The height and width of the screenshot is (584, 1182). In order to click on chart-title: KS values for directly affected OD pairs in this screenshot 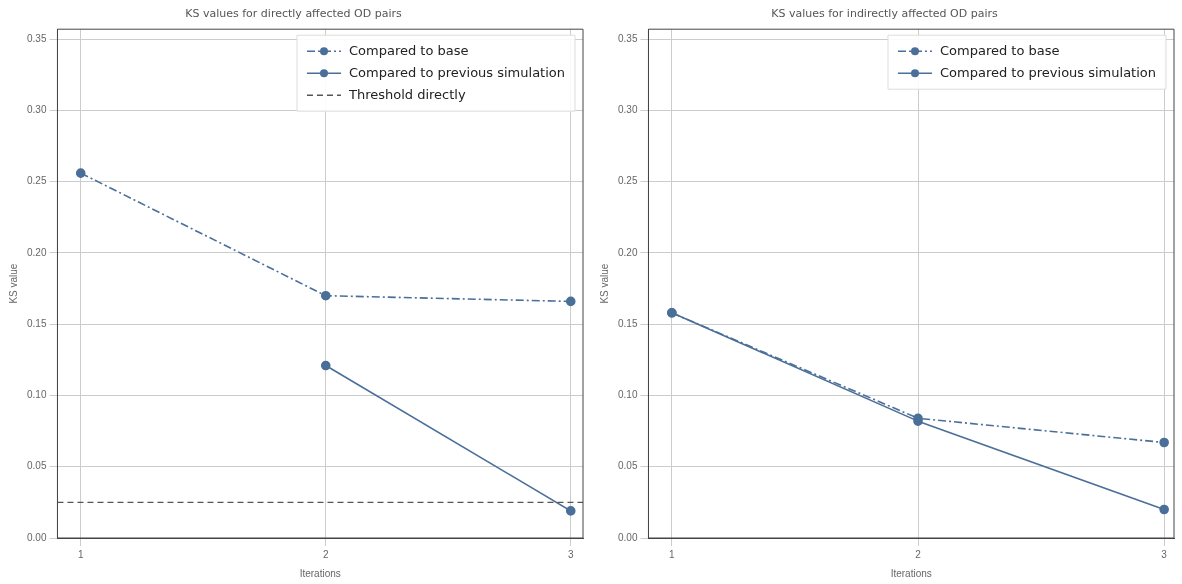, I will do `click(293, 14)`.